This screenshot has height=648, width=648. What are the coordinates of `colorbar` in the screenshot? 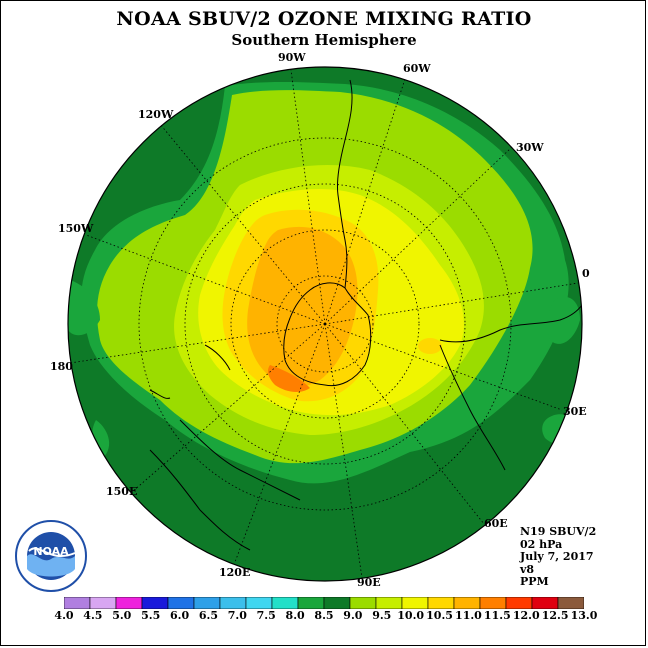 It's located at (324, 603).